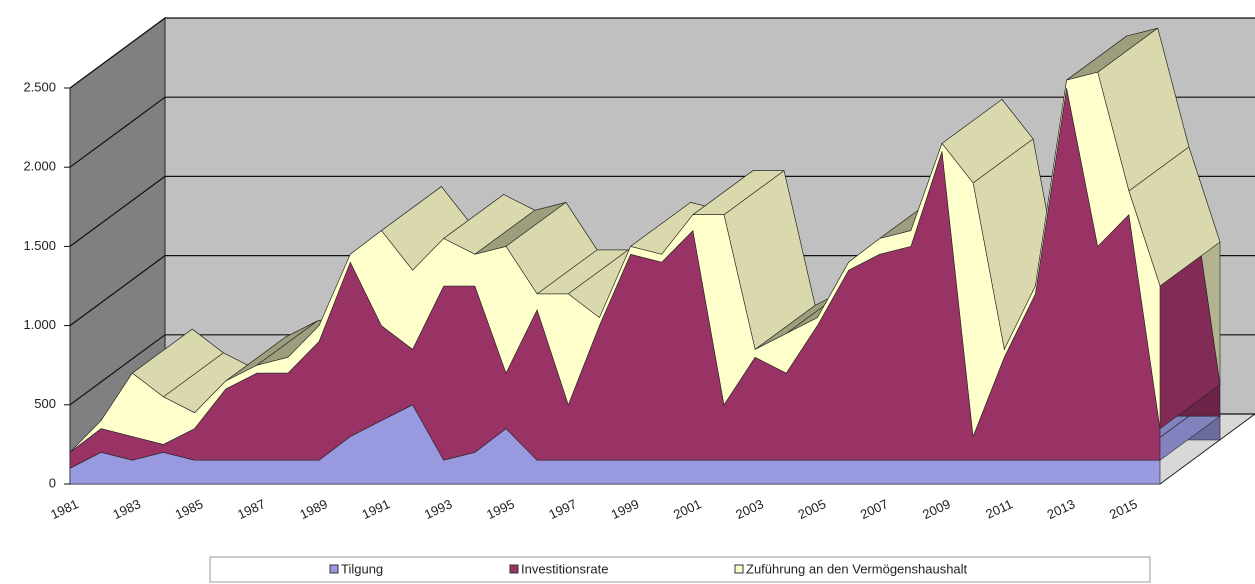  What do you see at coordinates (749, 509) in the screenshot?
I see `x-tick-label: 2003` at bounding box center [749, 509].